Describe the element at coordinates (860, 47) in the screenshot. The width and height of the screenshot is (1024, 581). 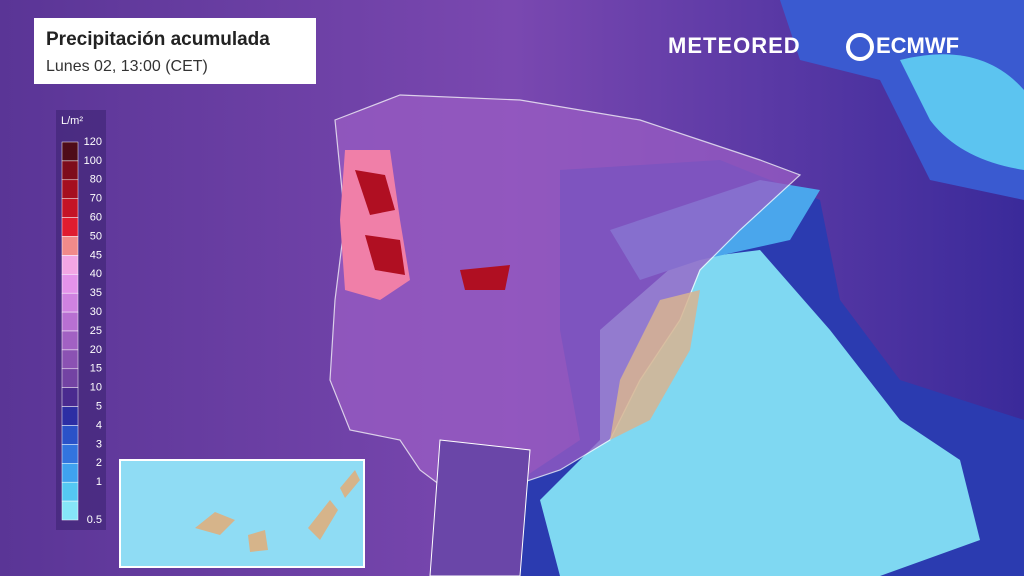
I see `ecmwf-logo` at that location.